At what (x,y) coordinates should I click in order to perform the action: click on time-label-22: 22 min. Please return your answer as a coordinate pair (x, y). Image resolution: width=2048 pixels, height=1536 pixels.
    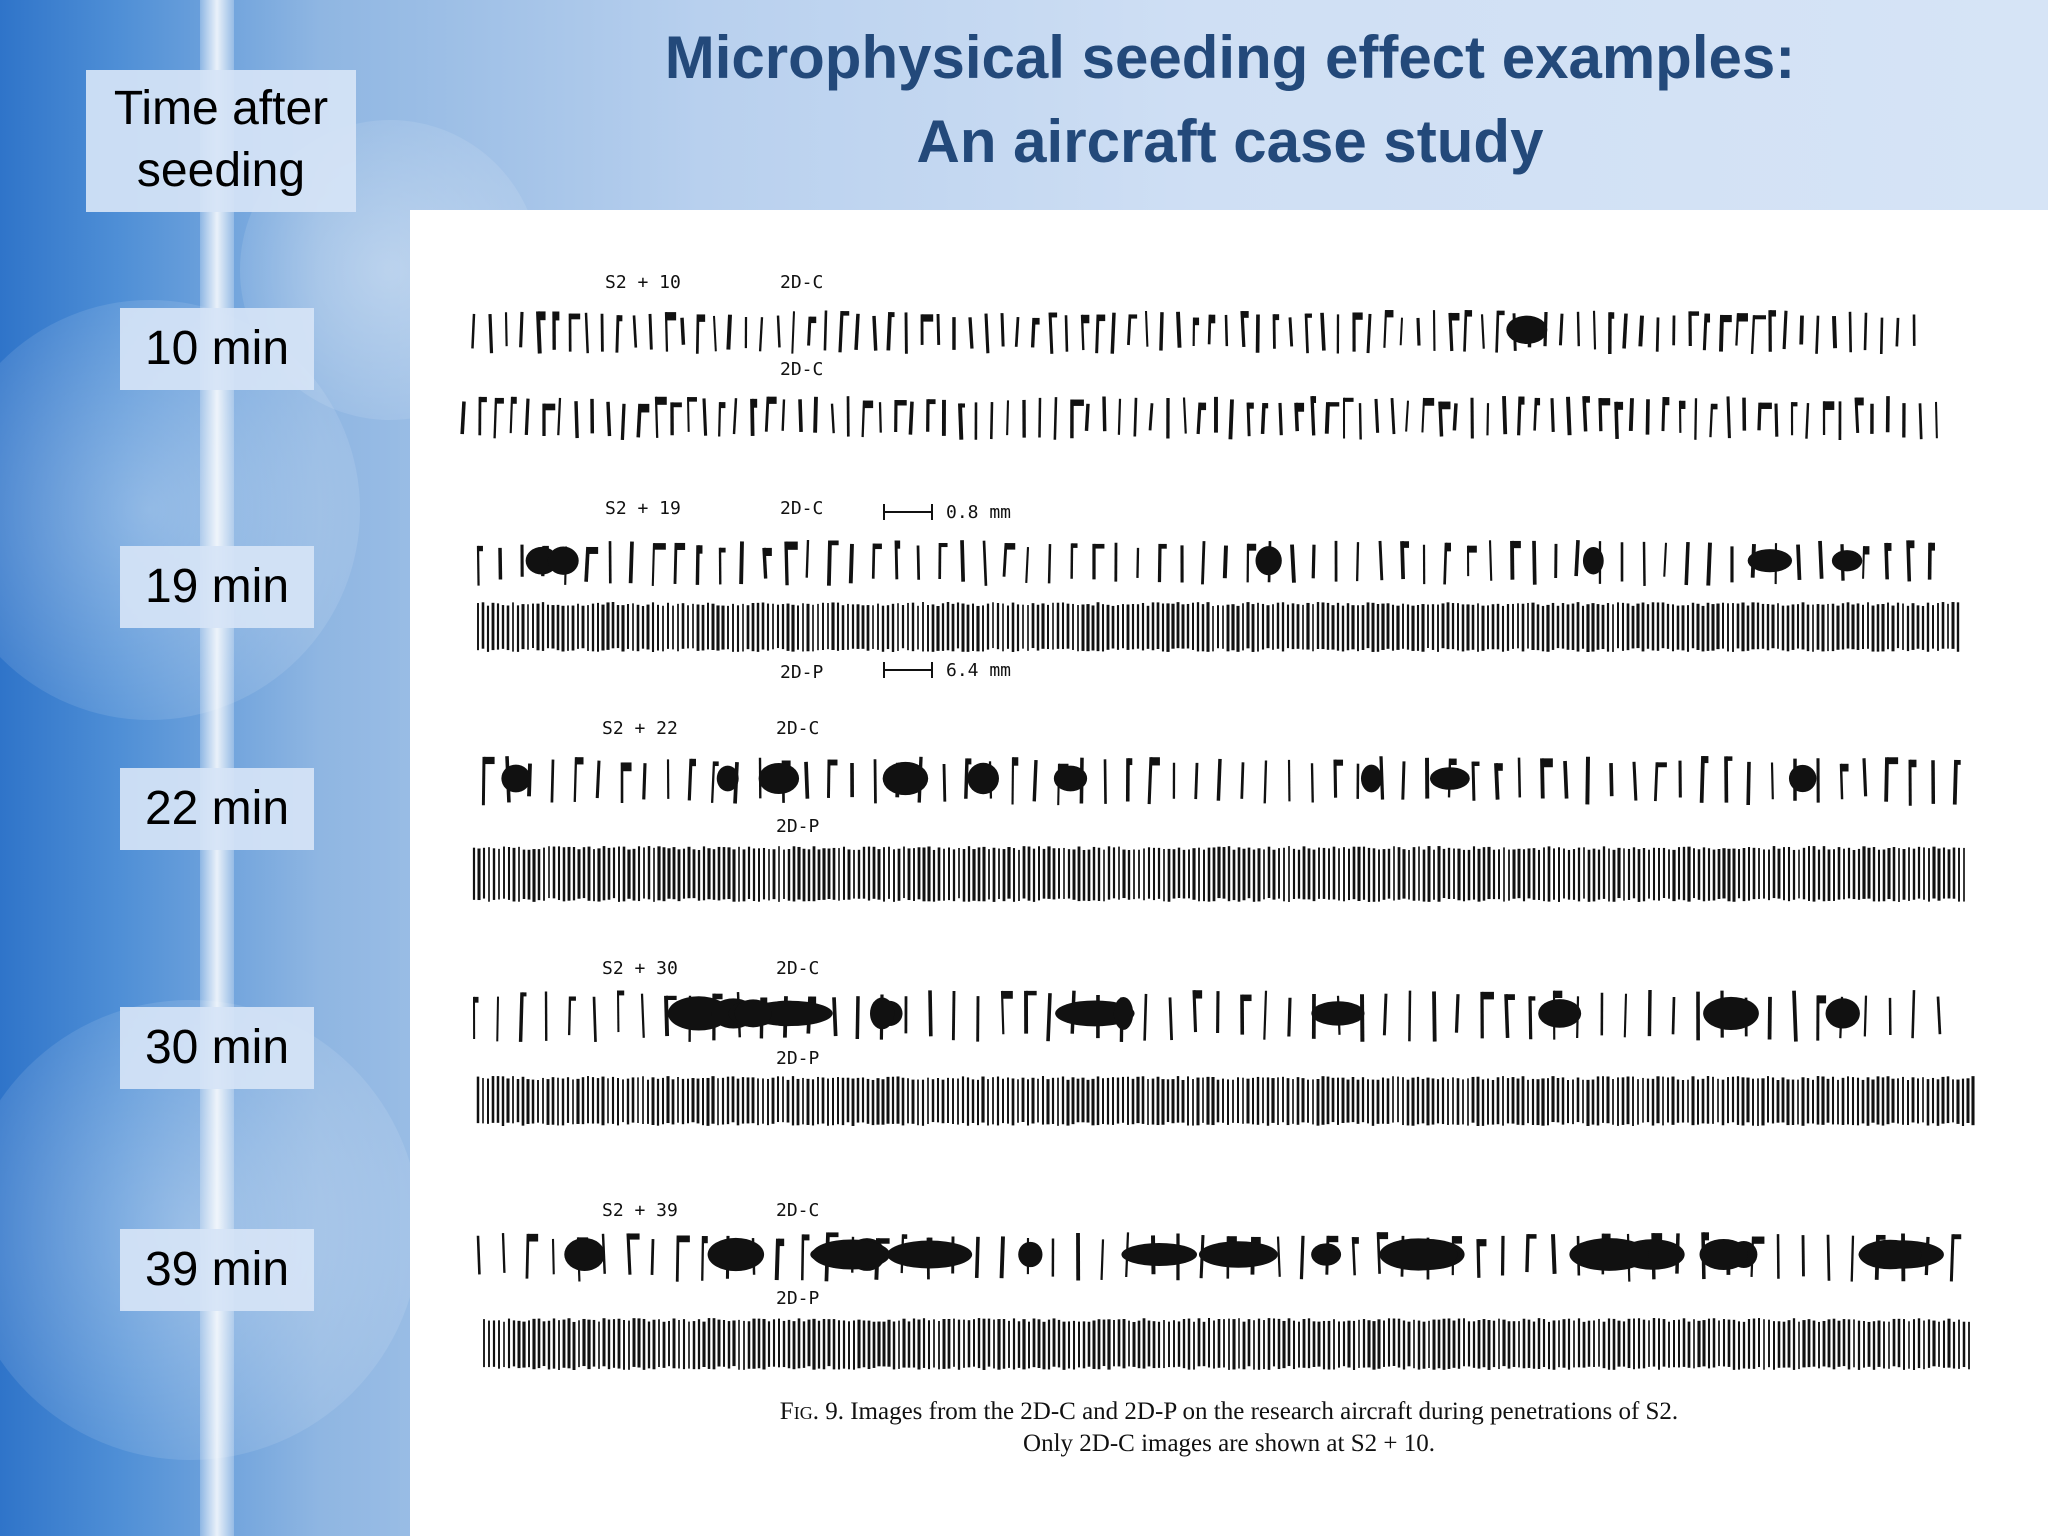
    Looking at the image, I should click on (217, 809).